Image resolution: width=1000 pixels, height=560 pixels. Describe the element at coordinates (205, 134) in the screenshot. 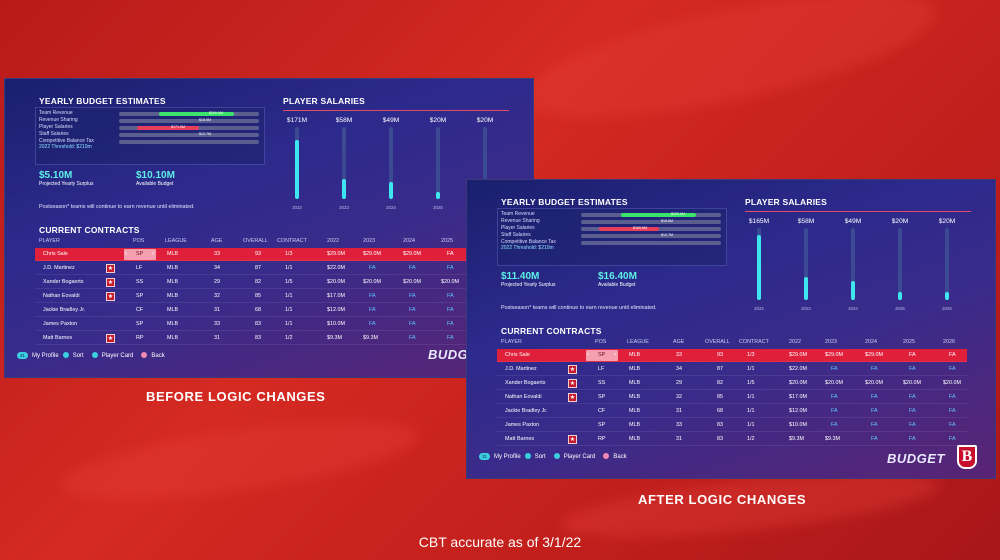

I see `budget-row-value: $12.7M` at that location.